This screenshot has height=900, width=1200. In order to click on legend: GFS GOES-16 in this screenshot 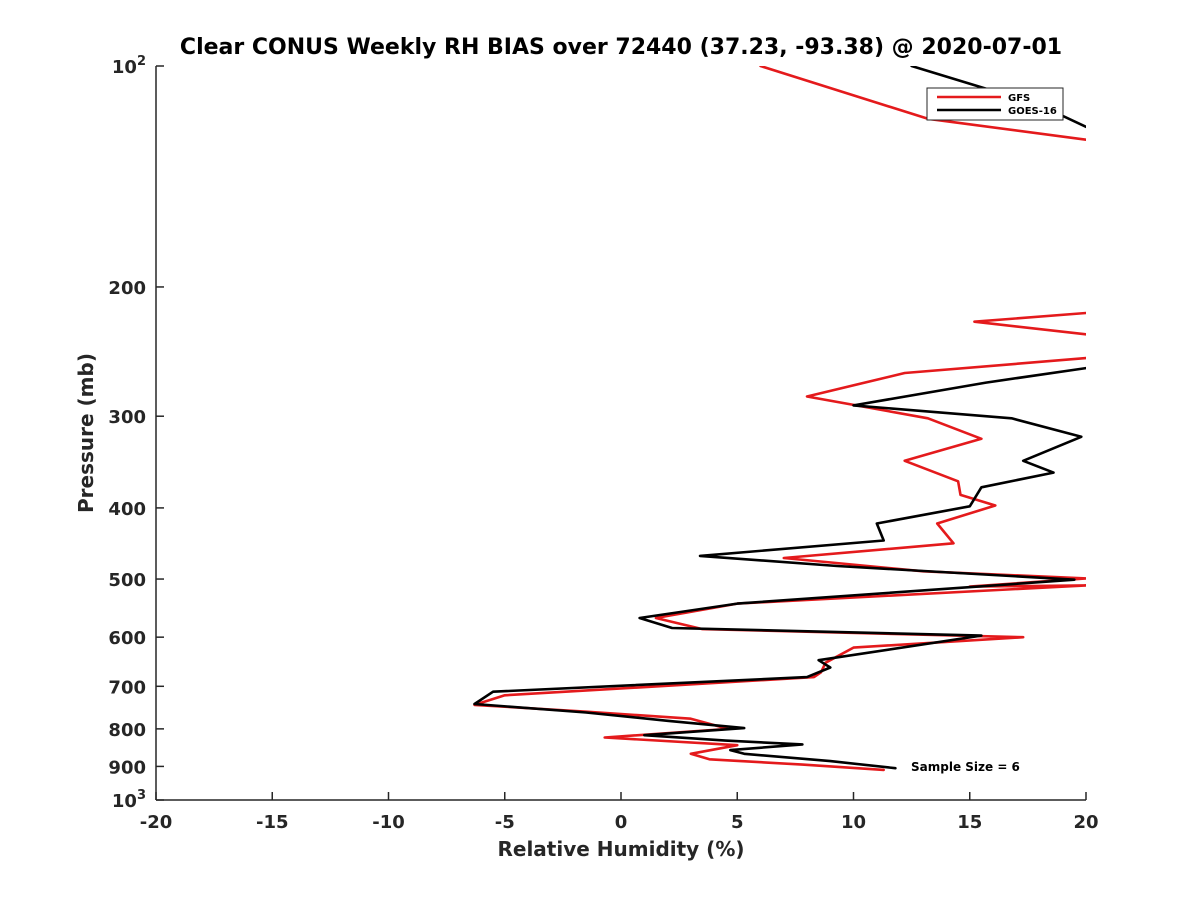, I will do `click(995, 104)`.